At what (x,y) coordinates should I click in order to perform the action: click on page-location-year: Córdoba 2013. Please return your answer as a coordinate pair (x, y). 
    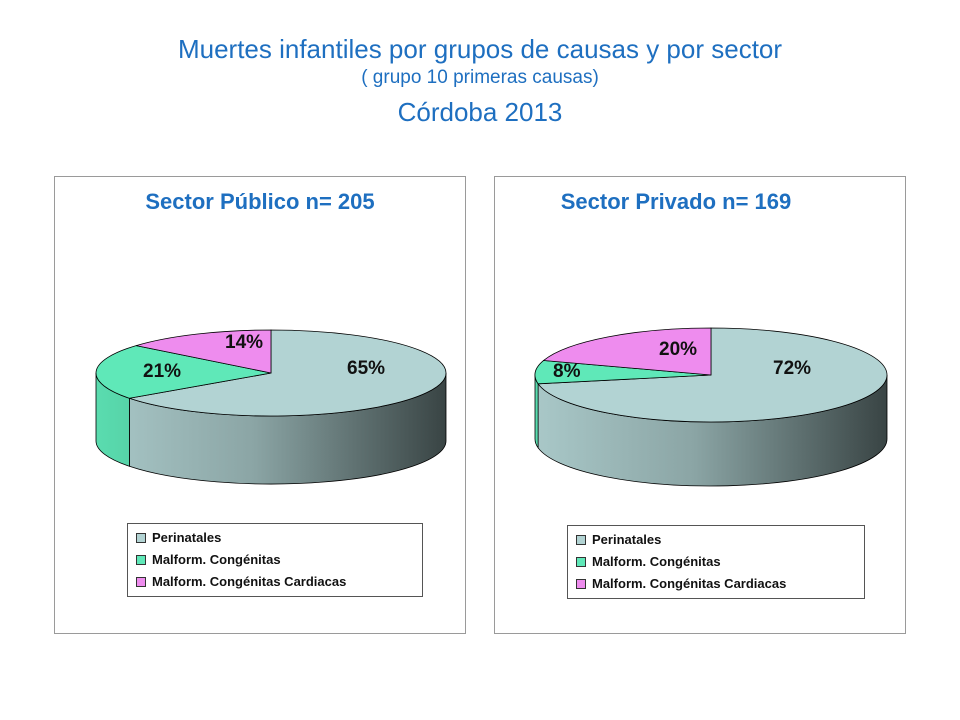
    Looking at the image, I should click on (480, 112).